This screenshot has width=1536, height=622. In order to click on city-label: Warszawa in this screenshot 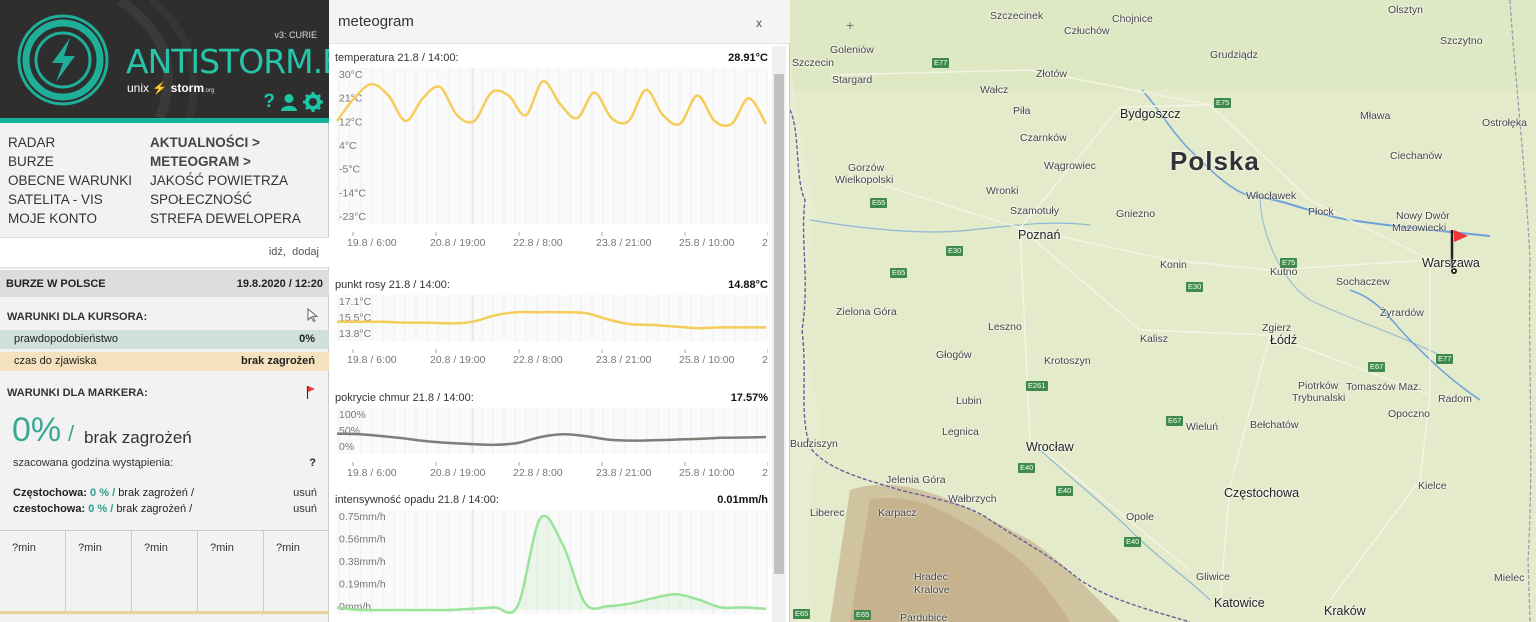, I will do `click(1451, 263)`.